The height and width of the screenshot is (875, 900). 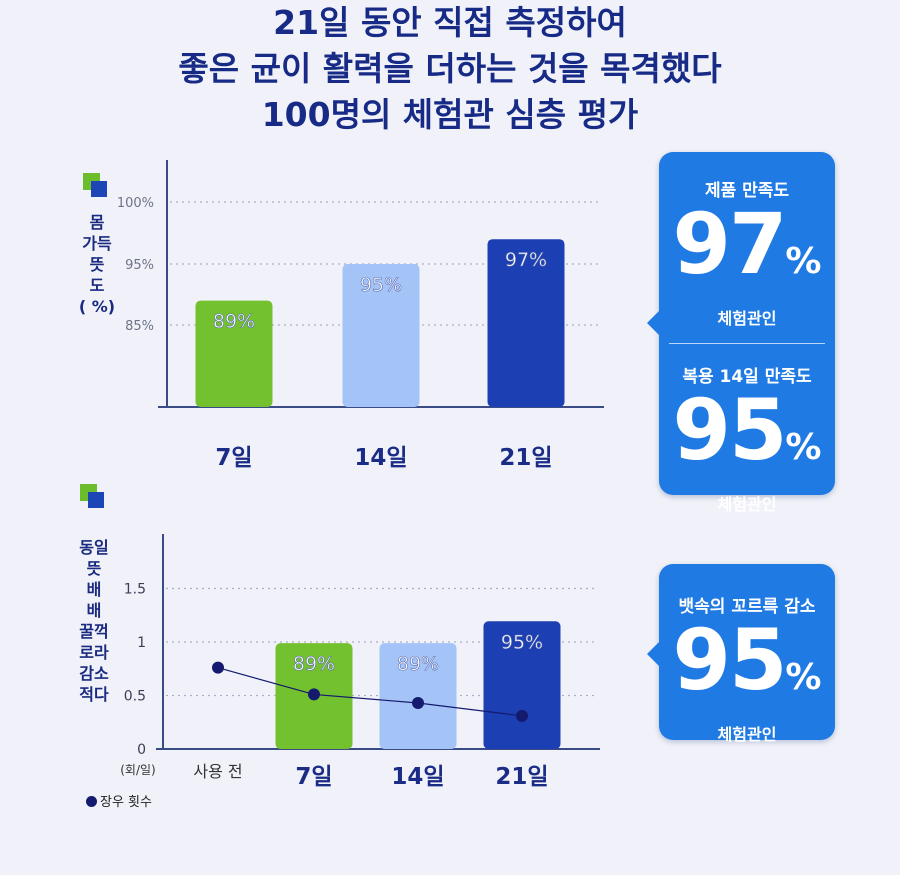 What do you see at coordinates (747, 377) in the screenshot?
I see `card-bottom-label: 복용 14일 만족도` at bounding box center [747, 377].